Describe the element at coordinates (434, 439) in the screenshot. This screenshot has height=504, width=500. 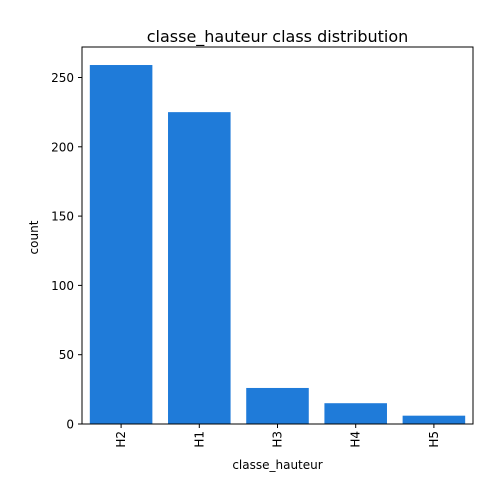
I see `x-tick-label: H5` at that location.